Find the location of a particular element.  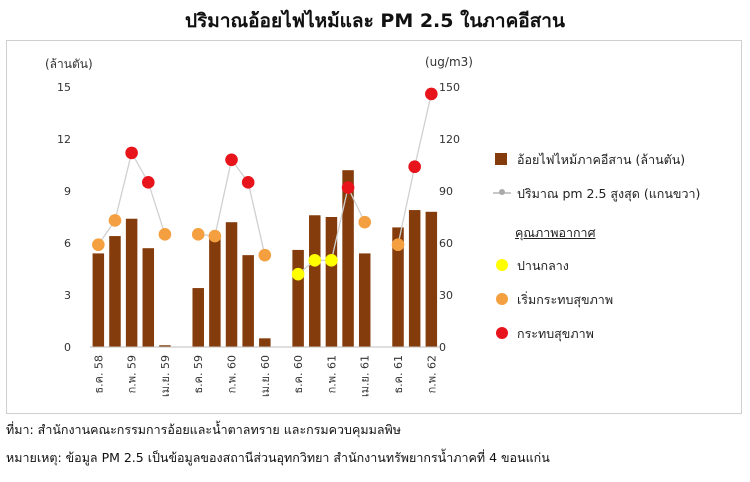

left-tick-label: 12 is located at coordinates (64, 139).